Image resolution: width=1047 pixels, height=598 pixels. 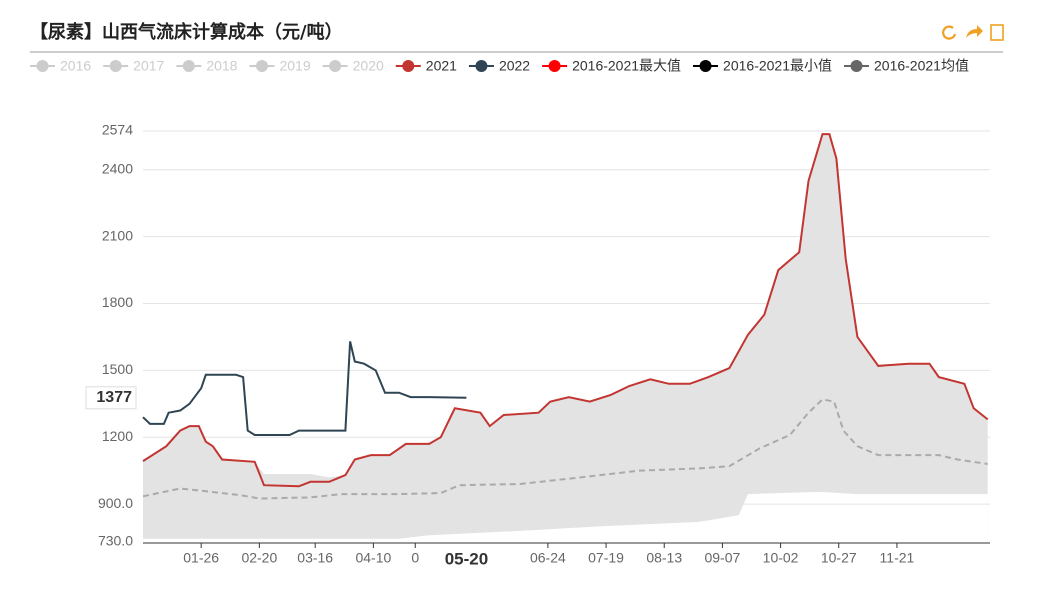 I want to click on y-tick-label: 1800, so click(x=117, y=302).